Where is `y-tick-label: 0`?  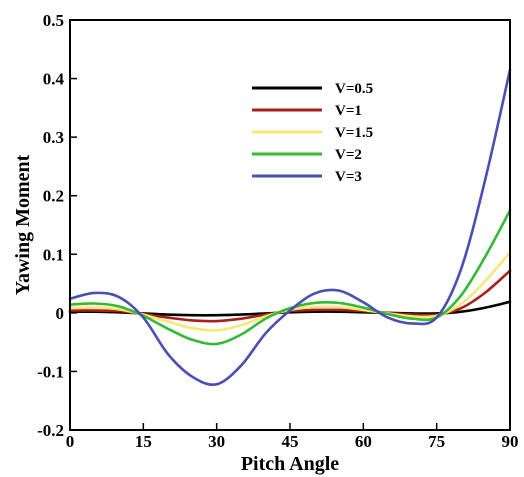
y-tick-label: 0 is located at coordinates (60, 313).